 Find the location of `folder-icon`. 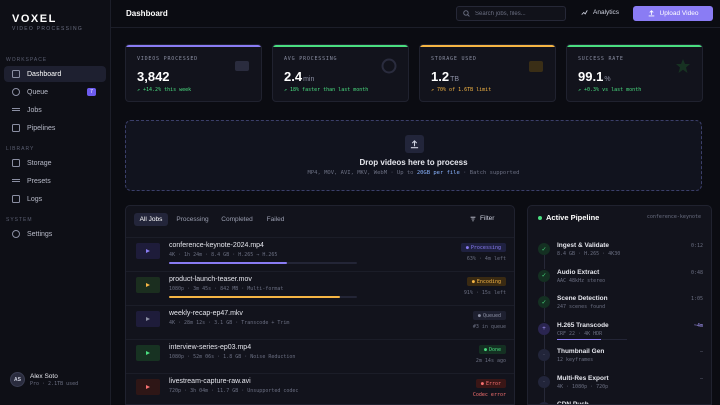

folder-icon is located at coordinates (536, 66).